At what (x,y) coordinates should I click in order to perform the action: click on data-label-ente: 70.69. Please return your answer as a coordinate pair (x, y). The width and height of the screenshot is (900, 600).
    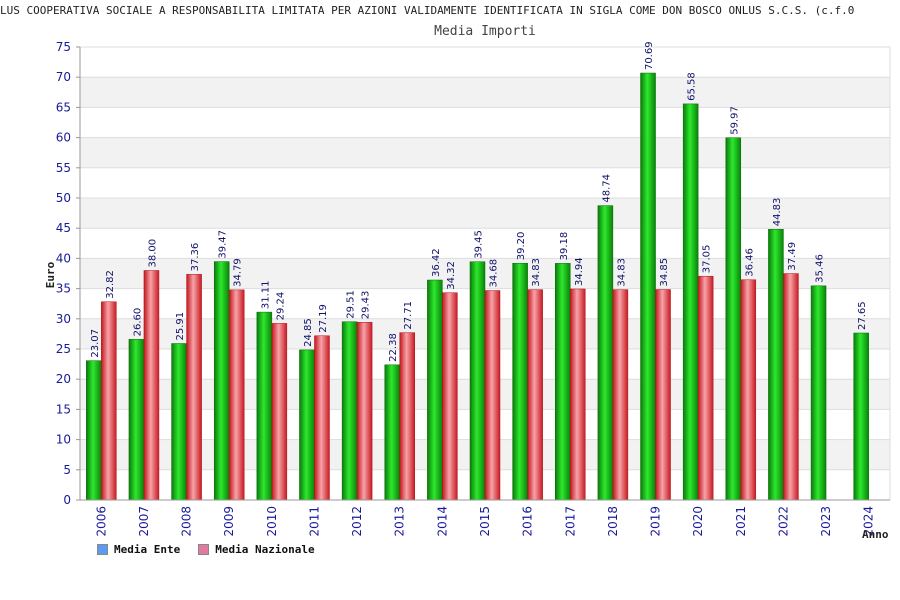
    Looking at the image, I should click on (649, 55).